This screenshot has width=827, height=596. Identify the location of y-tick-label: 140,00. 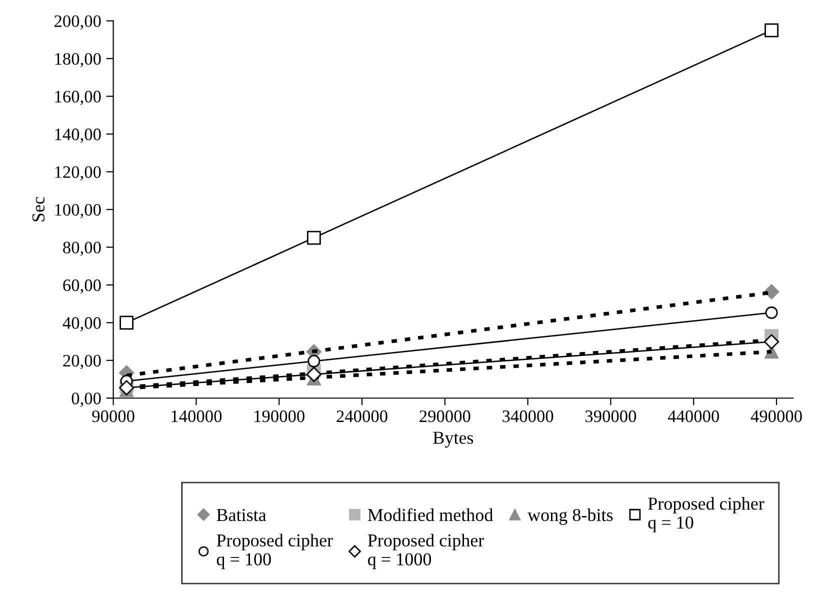
(78, 135).